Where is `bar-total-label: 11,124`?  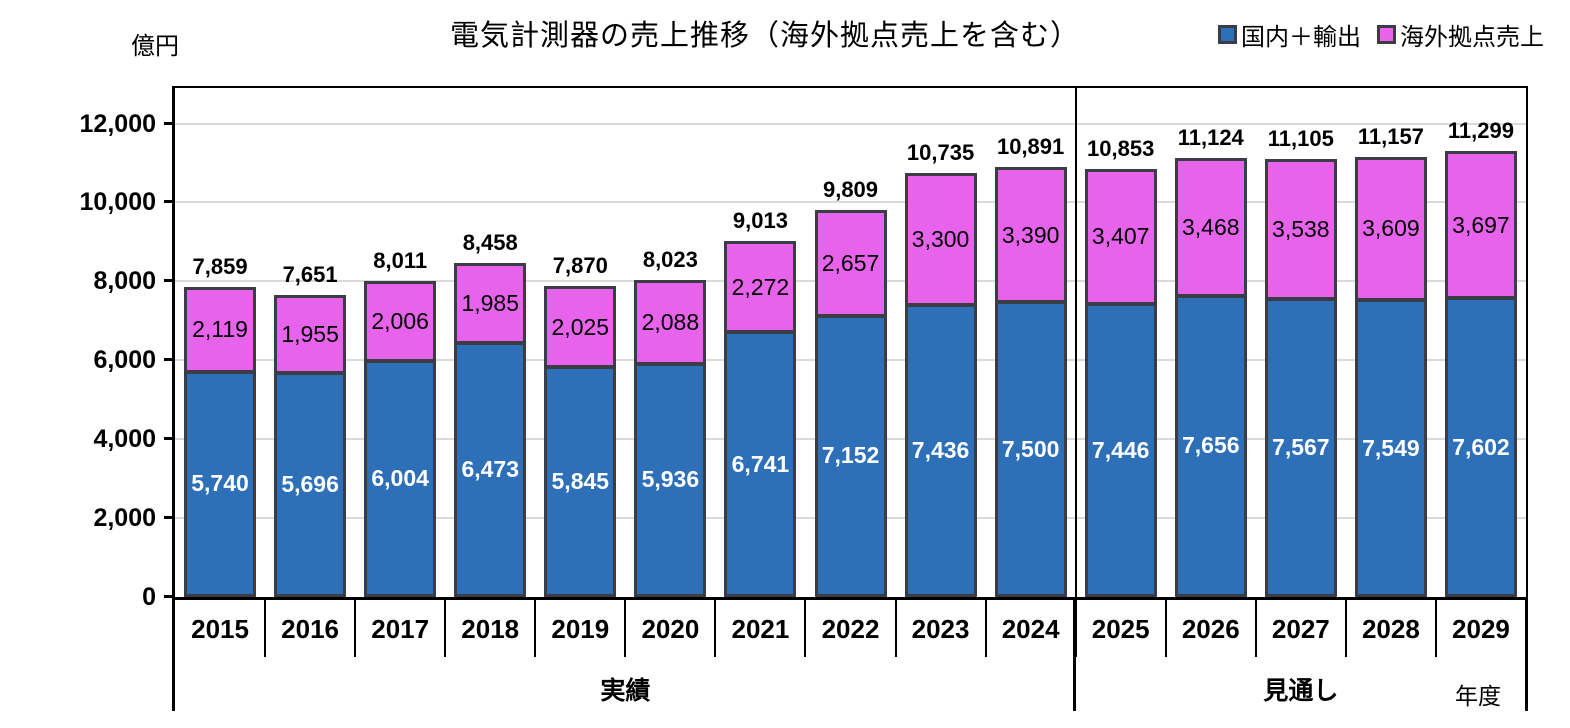 bar-total-label: 11,124 is located at coordinates (1210, 138).